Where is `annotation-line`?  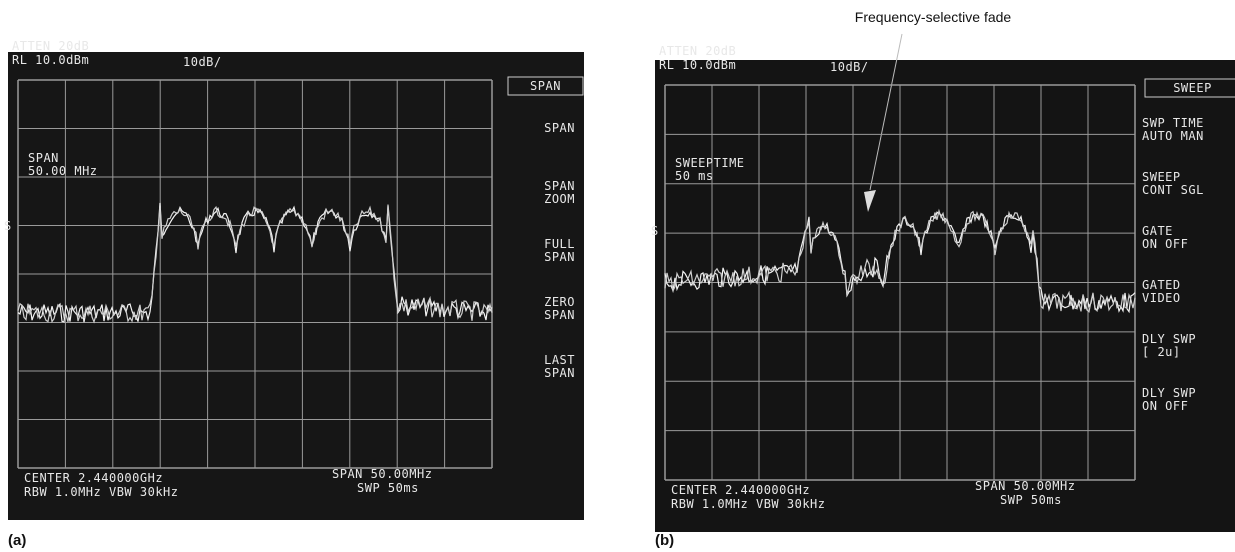 annotation-line is located at coordinates (886, 112).